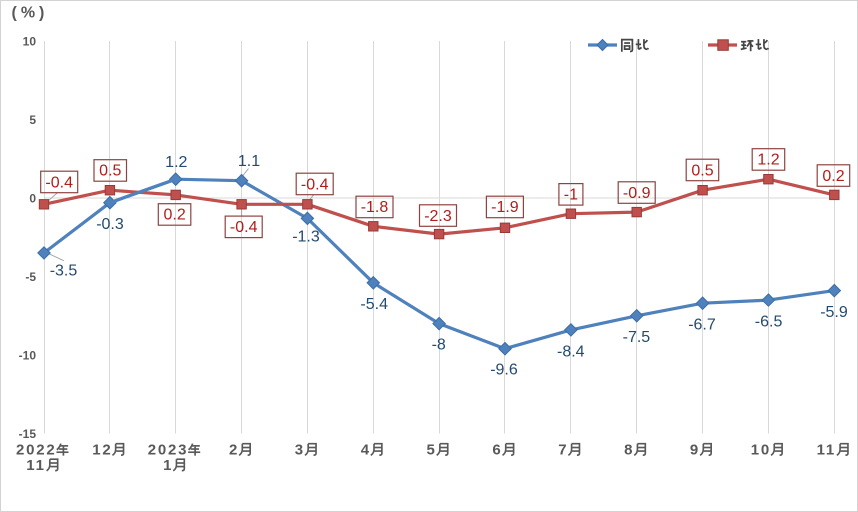  I want to click on svg-text: -0.3, so click(110, 224).